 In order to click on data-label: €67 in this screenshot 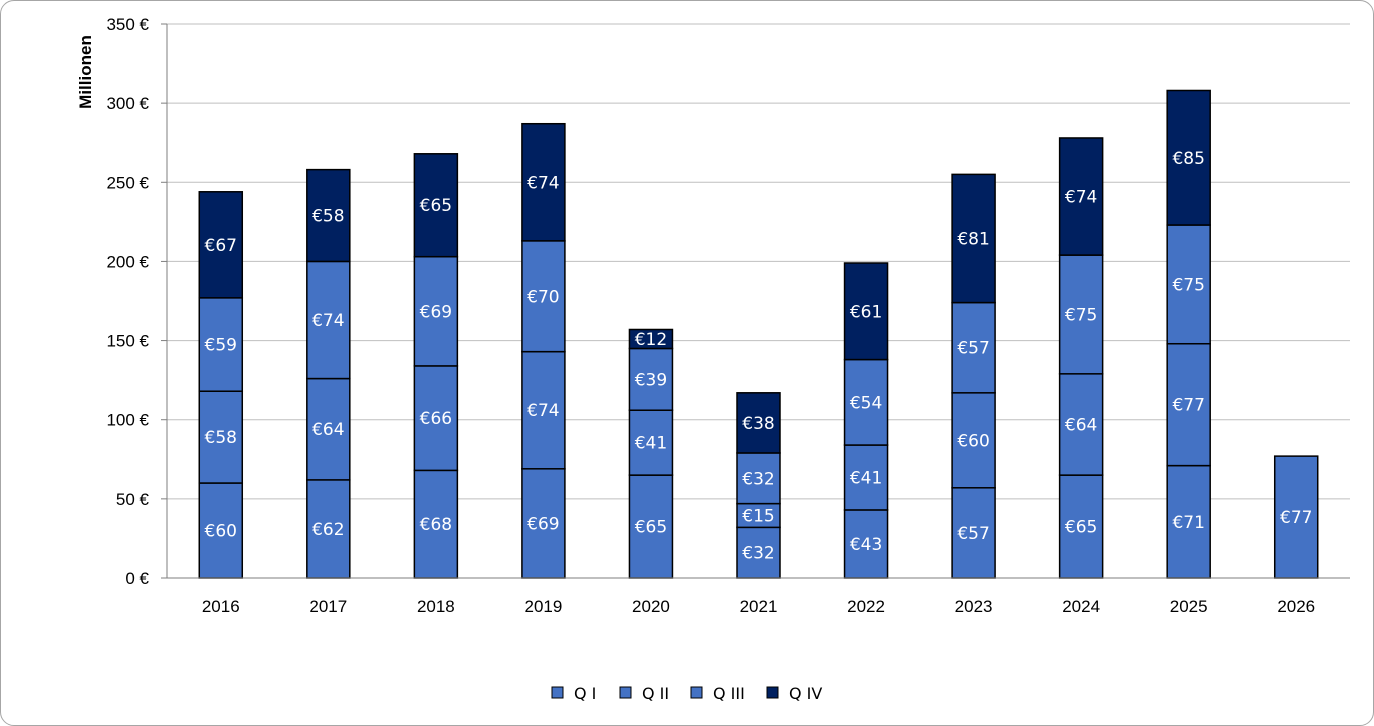, I will do `click(221, 246)`.